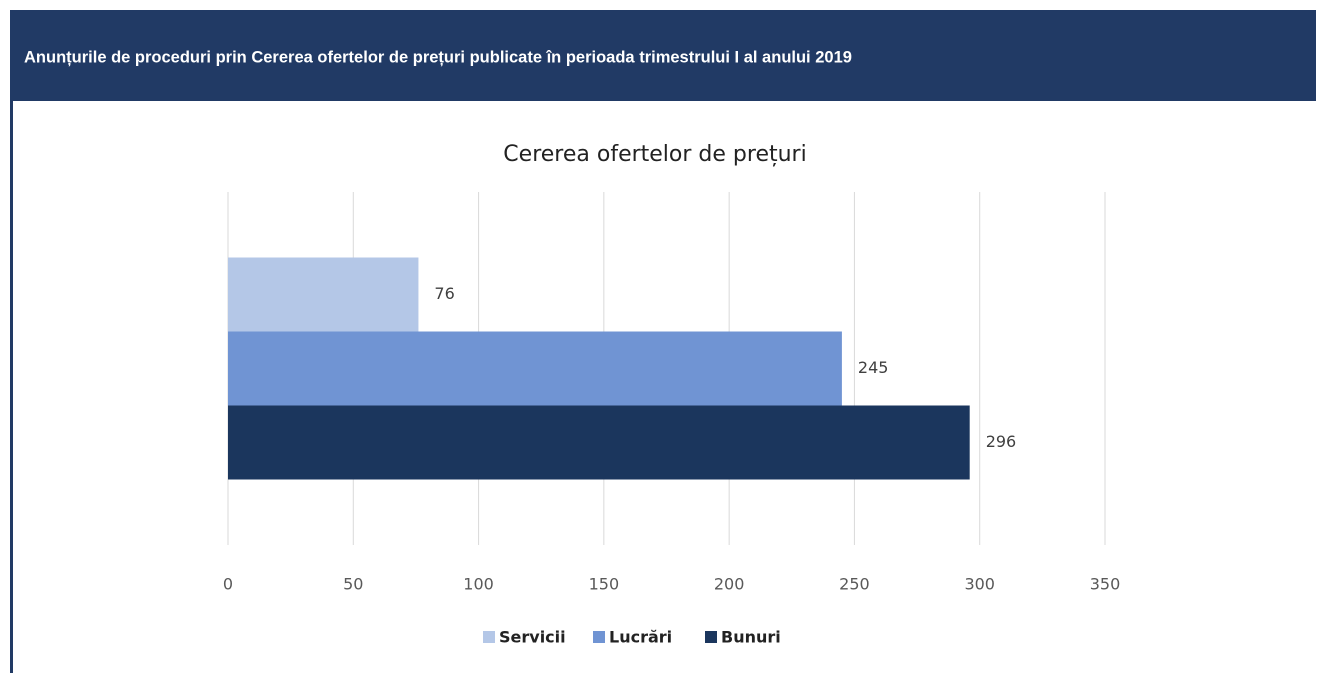 This screenshot has height=677, width=1325. Describe the element at coordinates (604, 584) in the screenshot. I see `x-tick-label: 150` at that location.